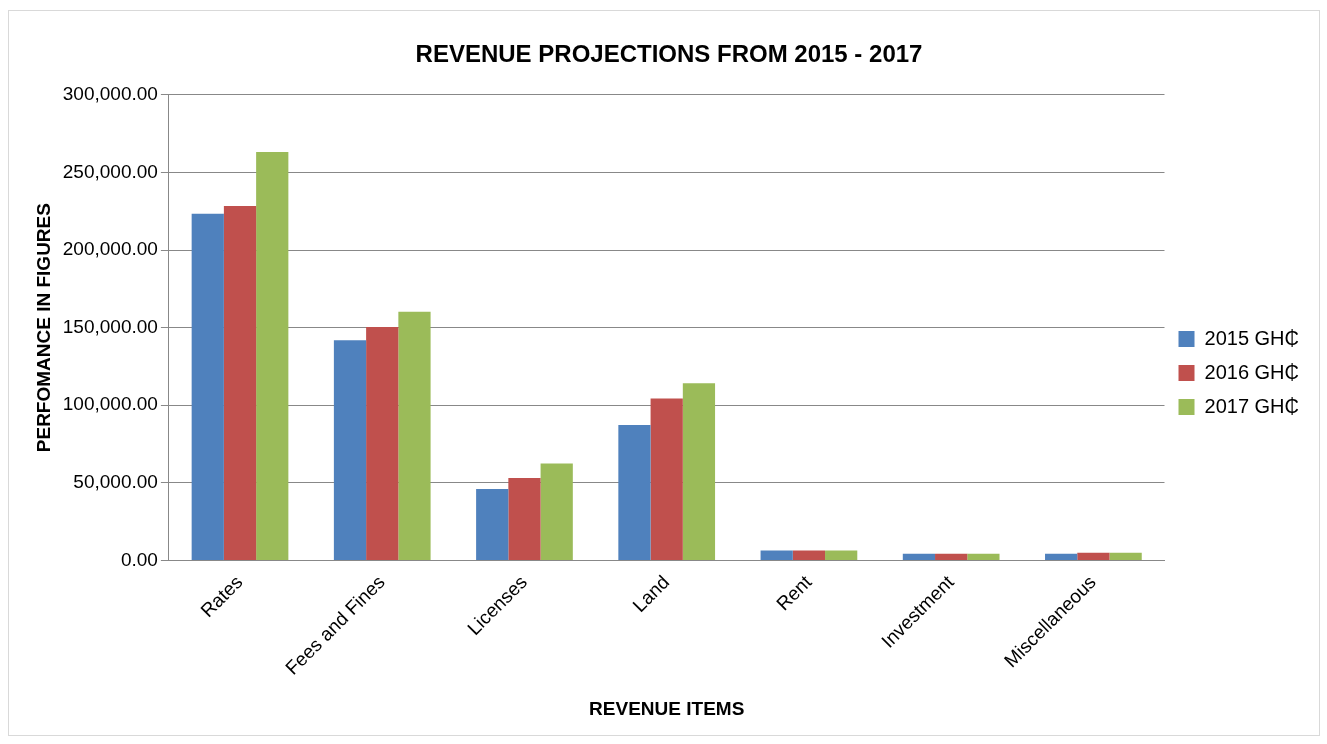 Image resolution: width=1327 pixels, height=744 pixels. Describe the element at coordinates (43, 328) in the screenshot. I see `y-axis-title: PERFOMANCE IN FIGURES` at that location.